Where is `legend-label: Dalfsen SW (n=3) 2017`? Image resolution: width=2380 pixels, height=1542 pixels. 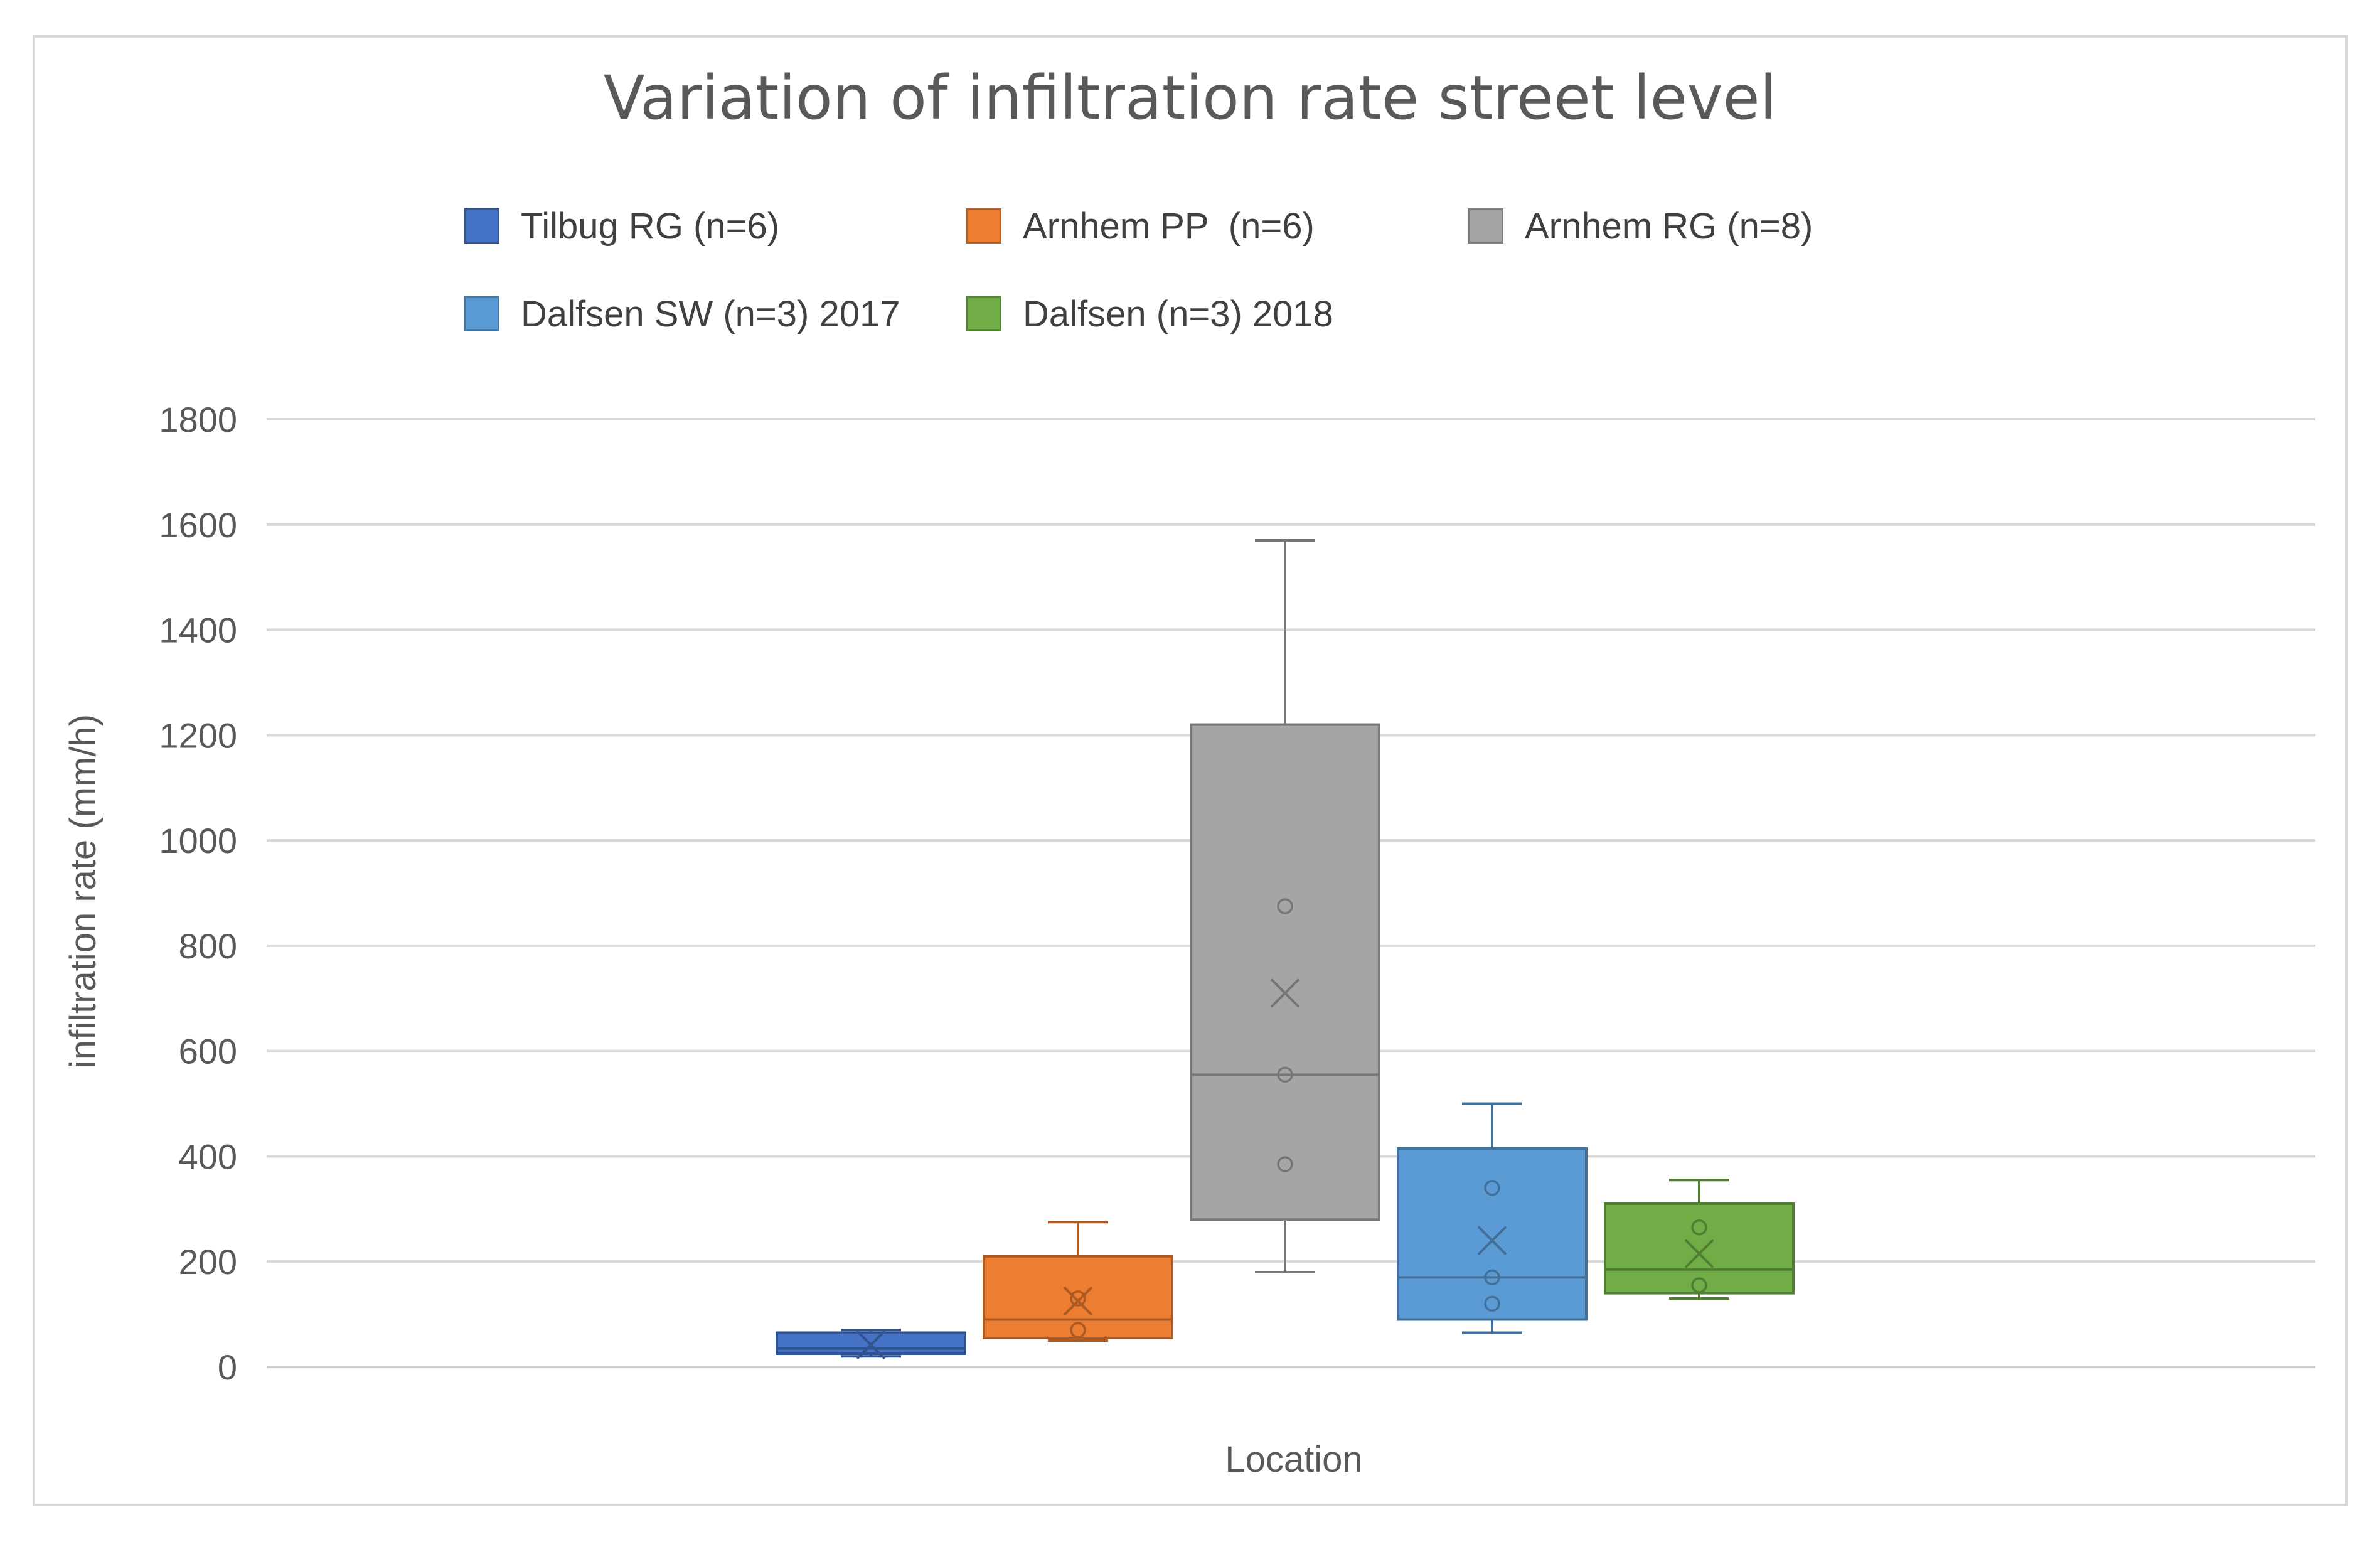 legend-label: Dalfsen SW (n=3) 2017 is located at coordinates (710, 314).